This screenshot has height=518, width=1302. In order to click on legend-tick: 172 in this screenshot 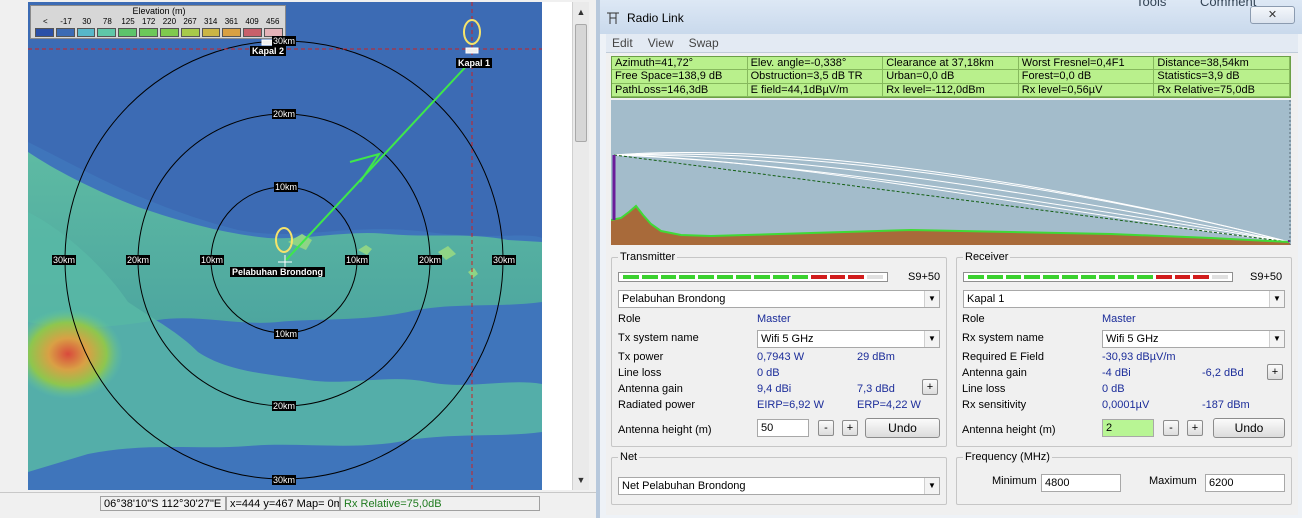, I will do `click(149, 21)`.